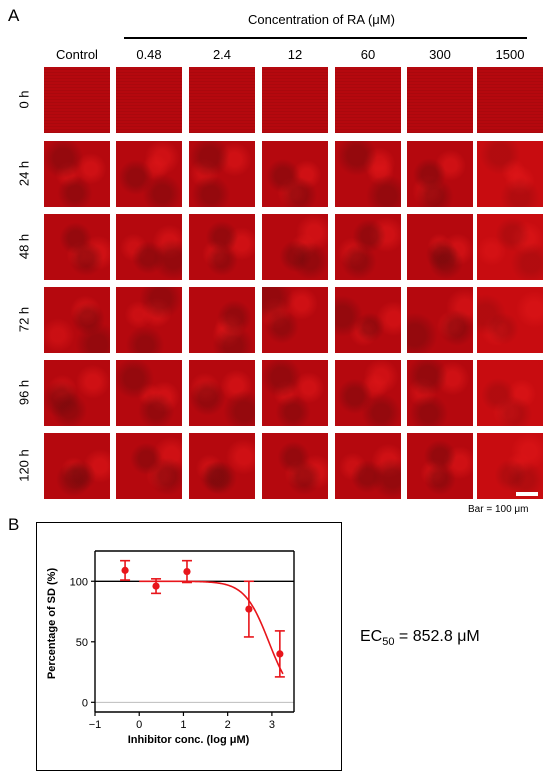 The width and height of the screenshot is (550, 779). I want to click on y-axis-label: Percentage of SD (%), so click(52, 624).